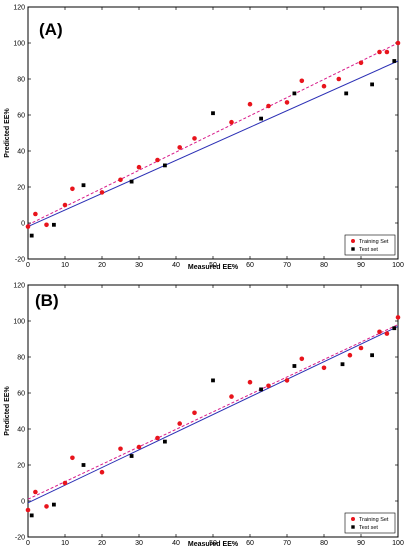 The height and width of the screenshot is (550, 409). Describe the element at coordinates (353, 527) in the screenshot. I see `legend-marker-test-b` at that location.